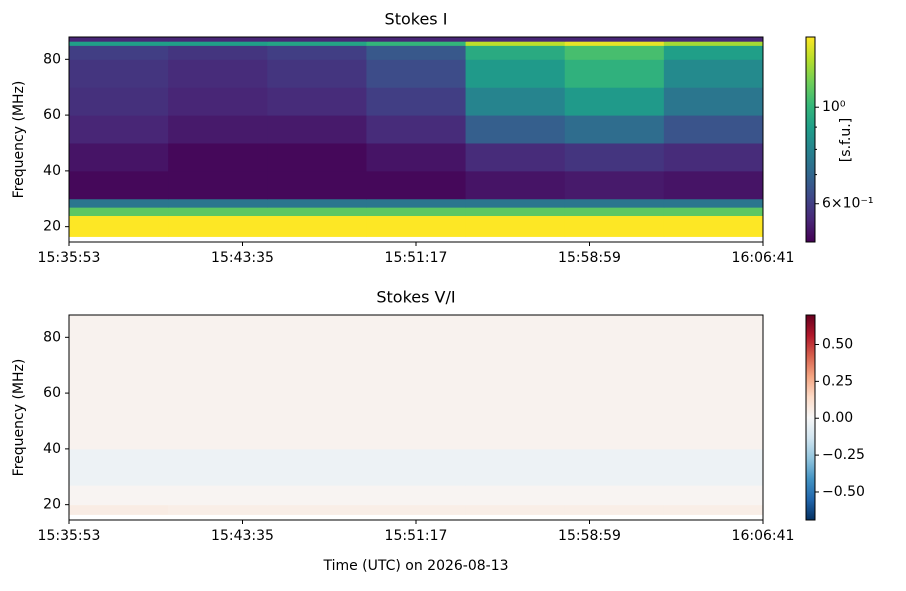  I want to click on panel-title: Stokes I, so click(416, 19).